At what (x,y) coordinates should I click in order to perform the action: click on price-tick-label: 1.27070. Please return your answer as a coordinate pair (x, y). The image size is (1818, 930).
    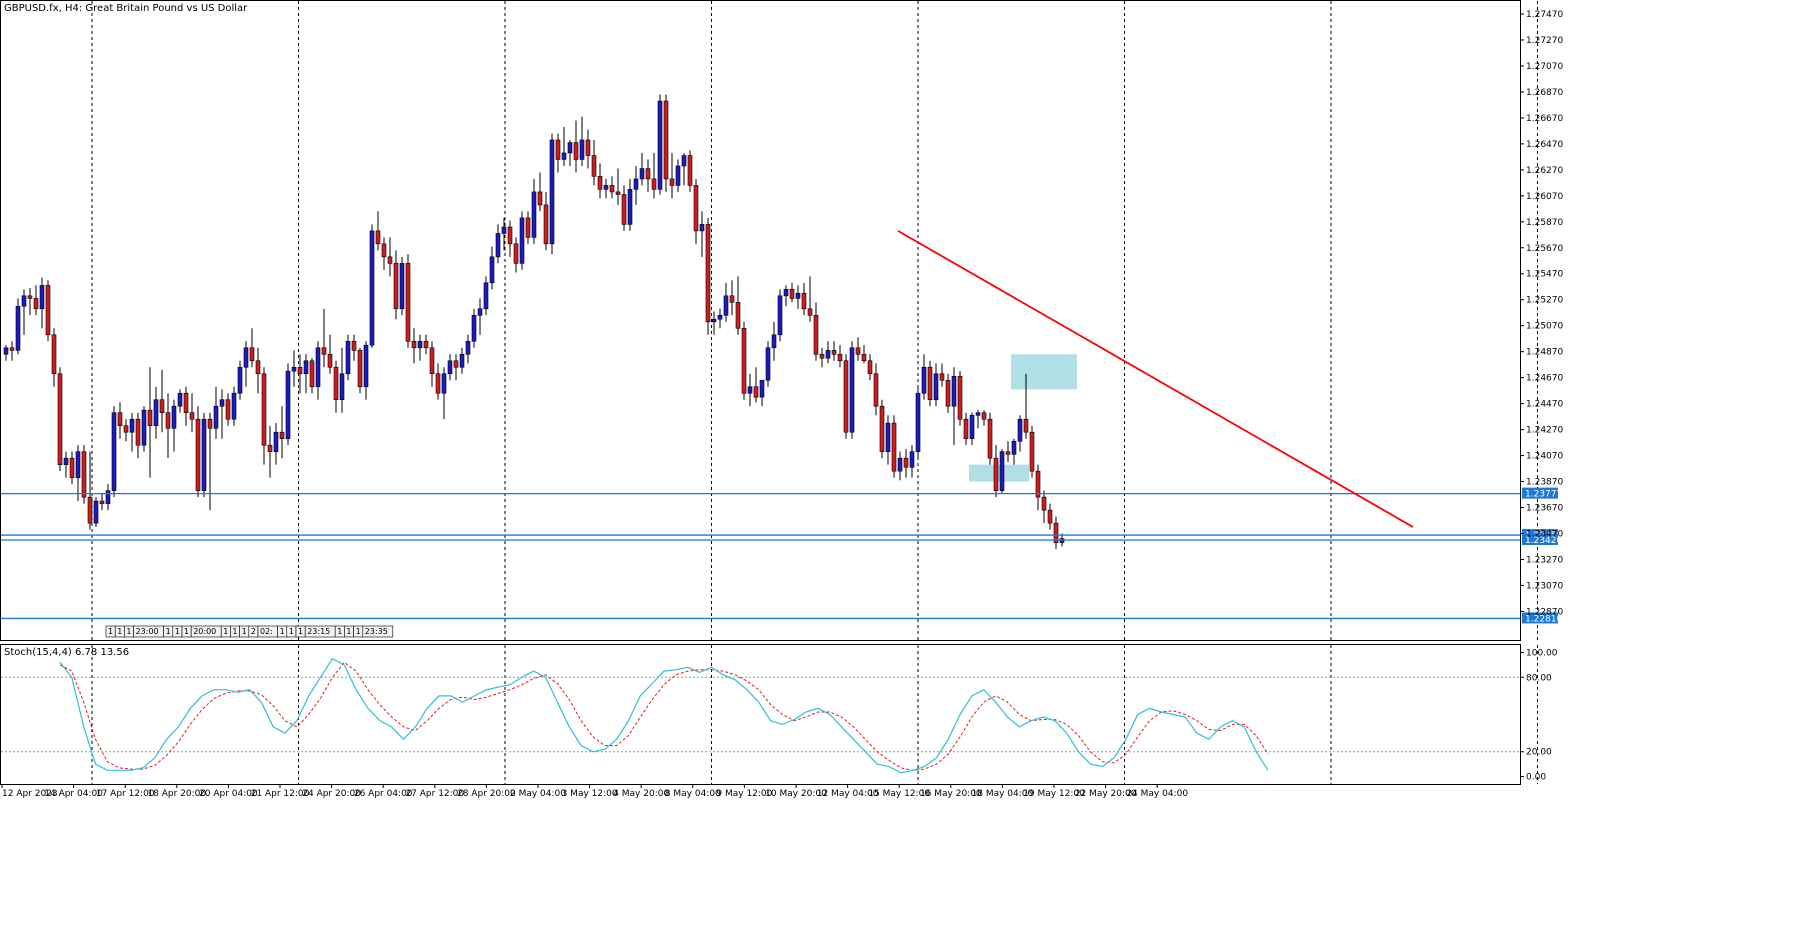
    Looking at the image, I should click on (1544, 67).